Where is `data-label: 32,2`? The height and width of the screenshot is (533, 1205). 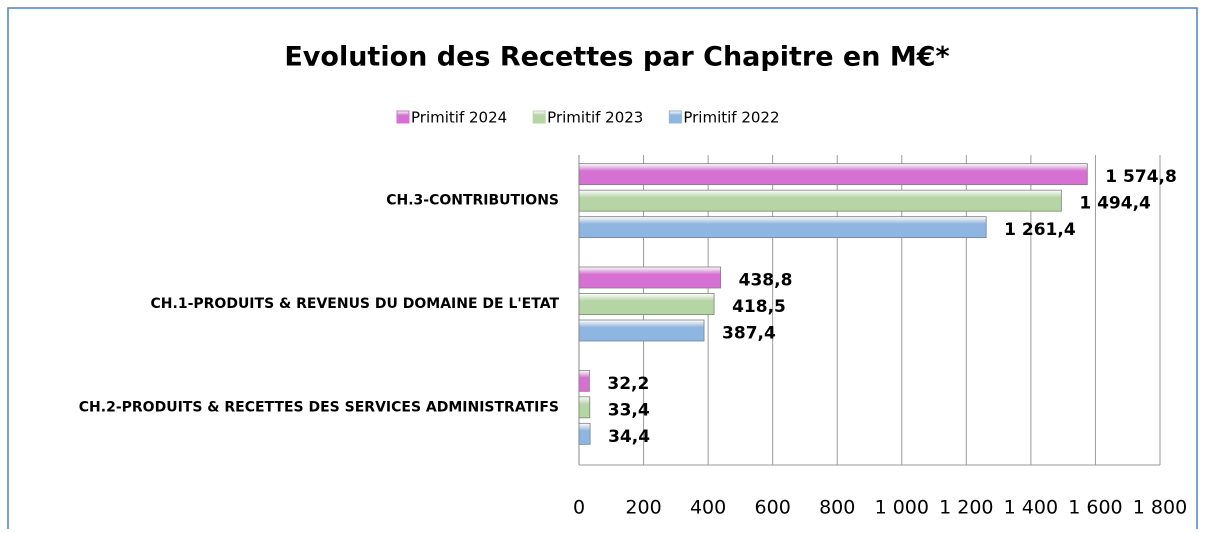 data-label: 32,2 is located at coordinates (628, 384).